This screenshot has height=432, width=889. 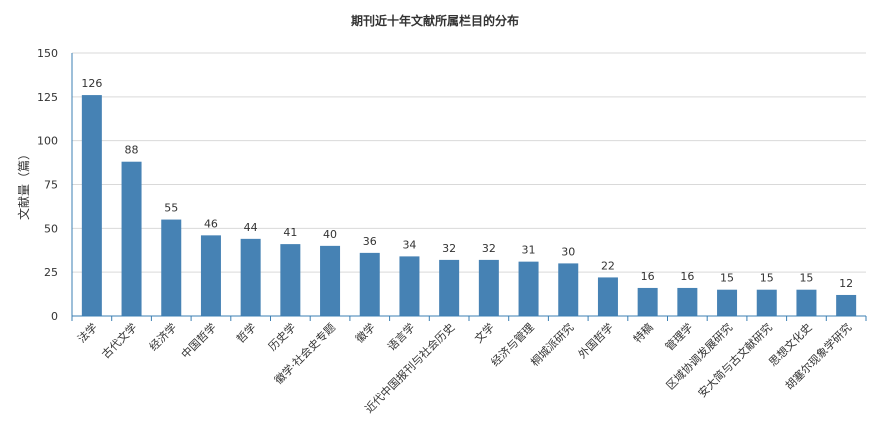 What do you see at coordinates (552, 344) in the screenshot?
I see `x-tick-label-12: 桐城派研究` at bounding box center [552, 344].